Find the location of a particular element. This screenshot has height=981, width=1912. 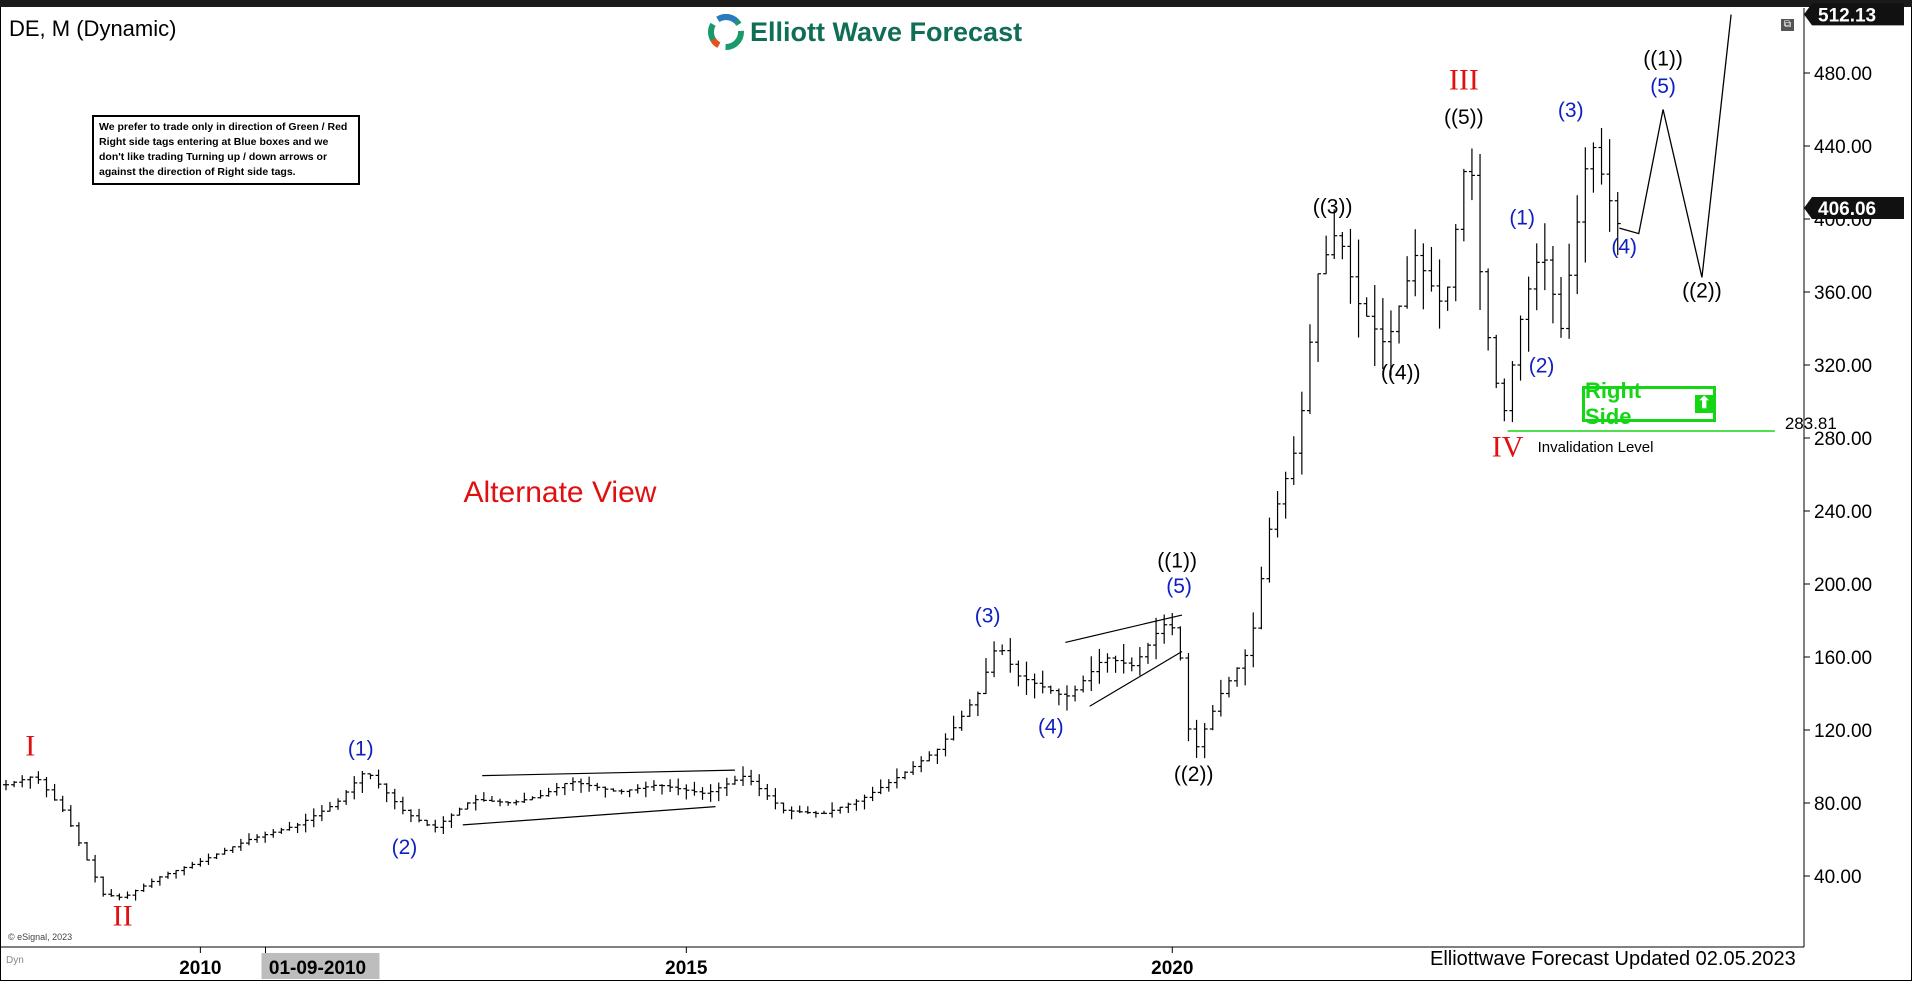

price-tag-label: 406.06 is located at coordinates (1847, 209).